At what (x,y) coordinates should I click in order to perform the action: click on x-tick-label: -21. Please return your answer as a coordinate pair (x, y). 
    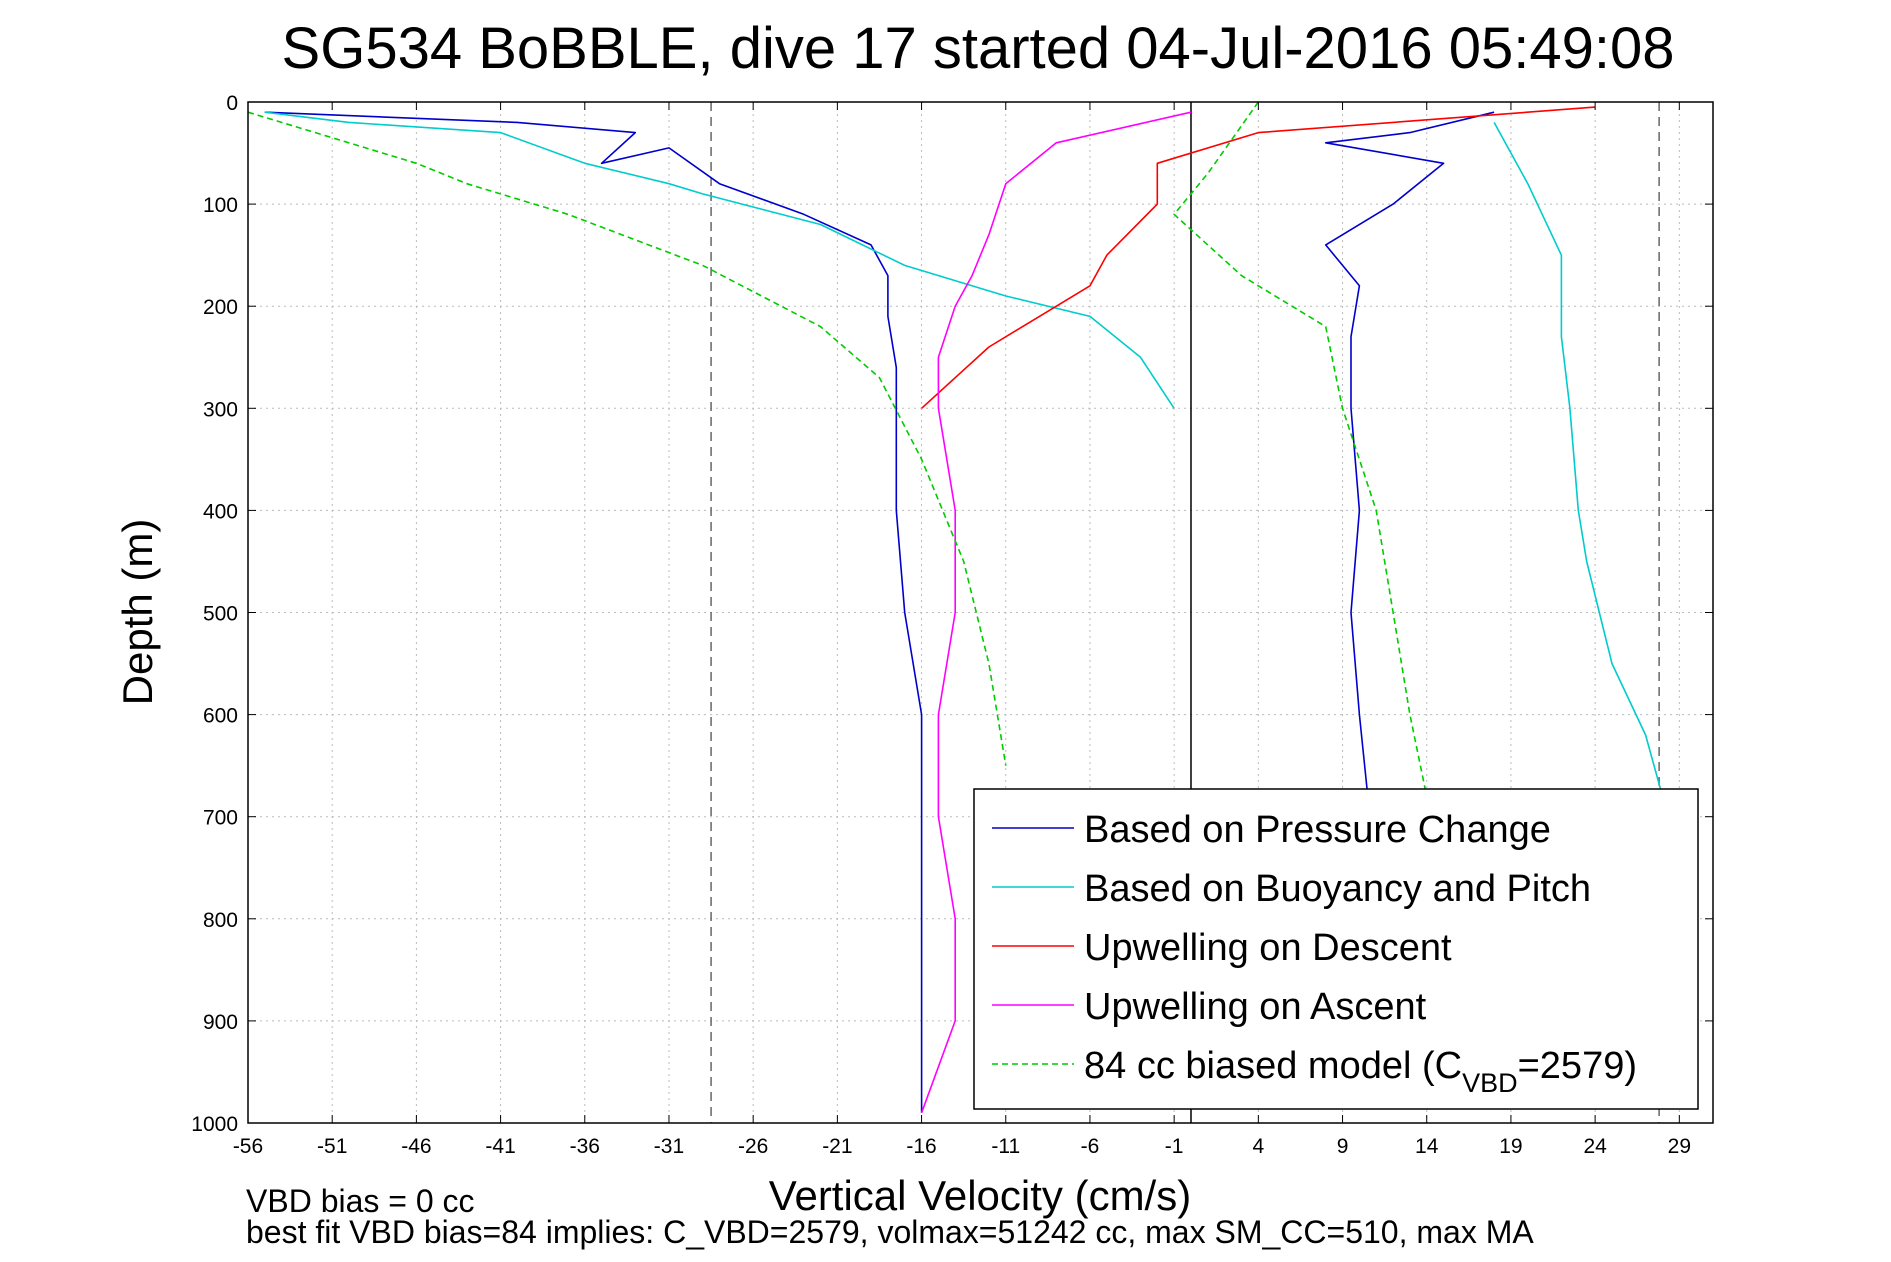
    Looking at the image, I should click on (837, 1146).